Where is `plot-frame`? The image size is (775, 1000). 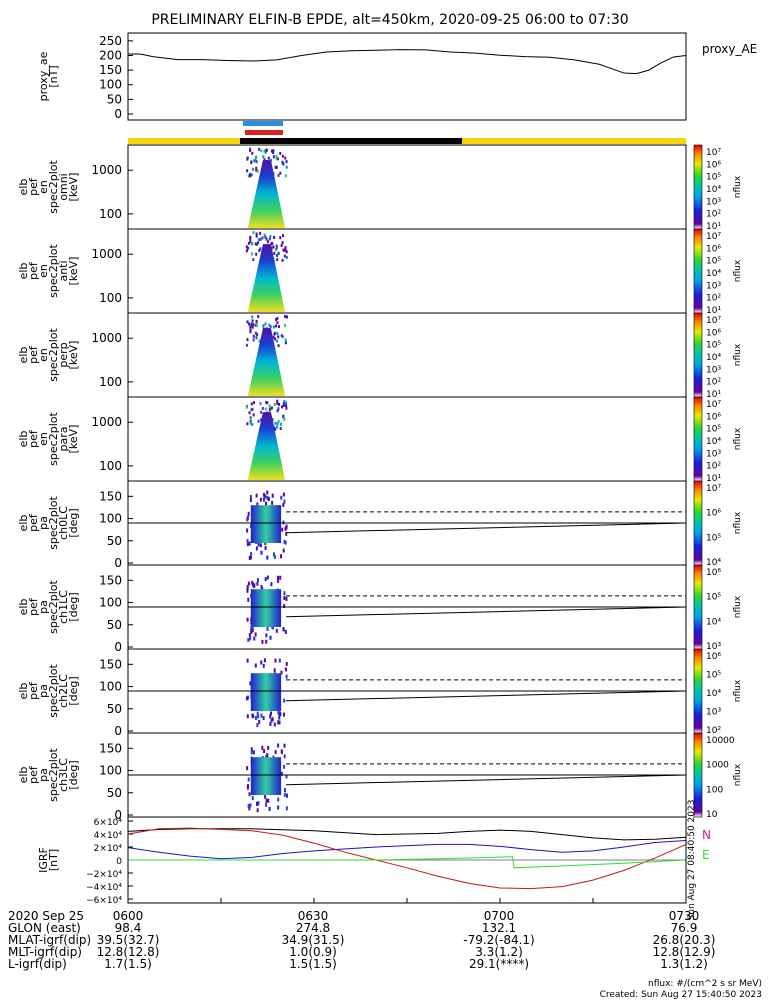 plot-frame is located at coordinates (407, 355).